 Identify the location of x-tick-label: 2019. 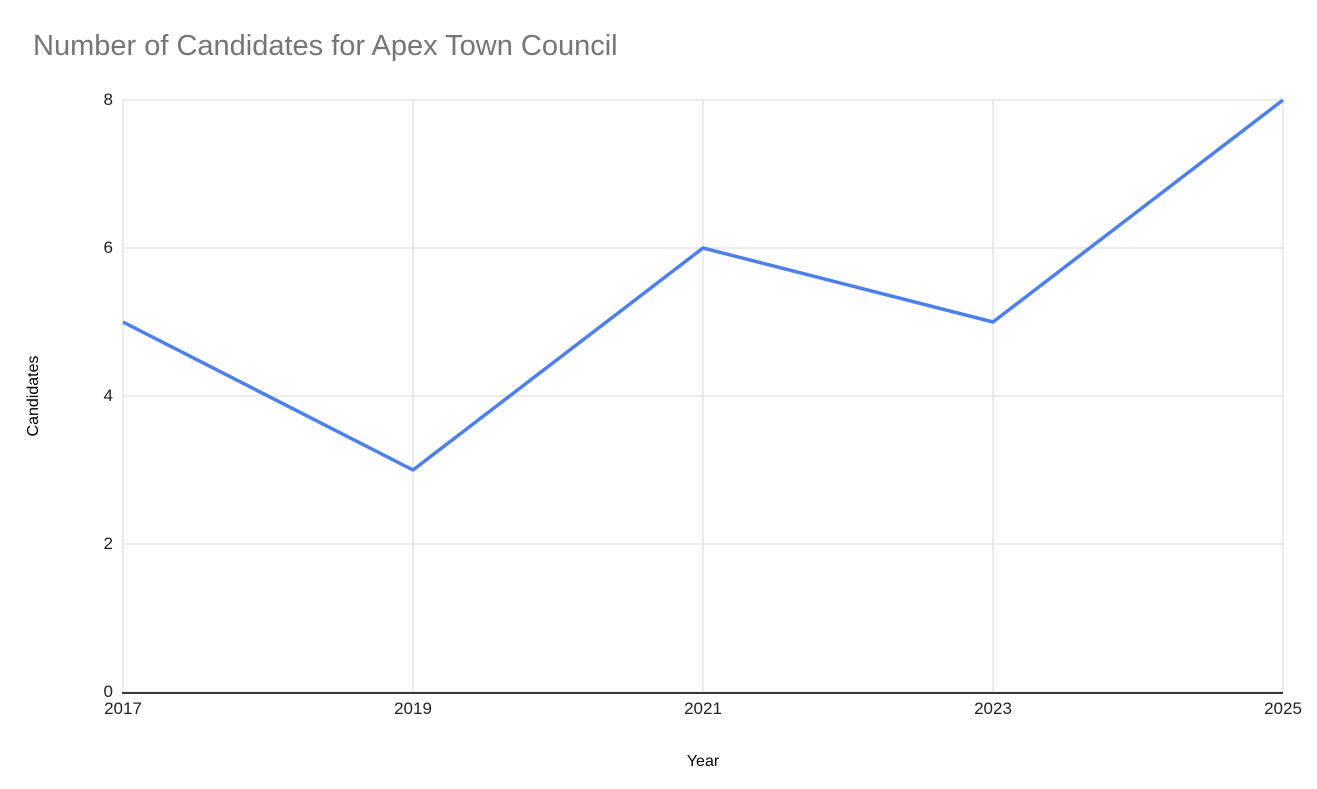
(413, 708).